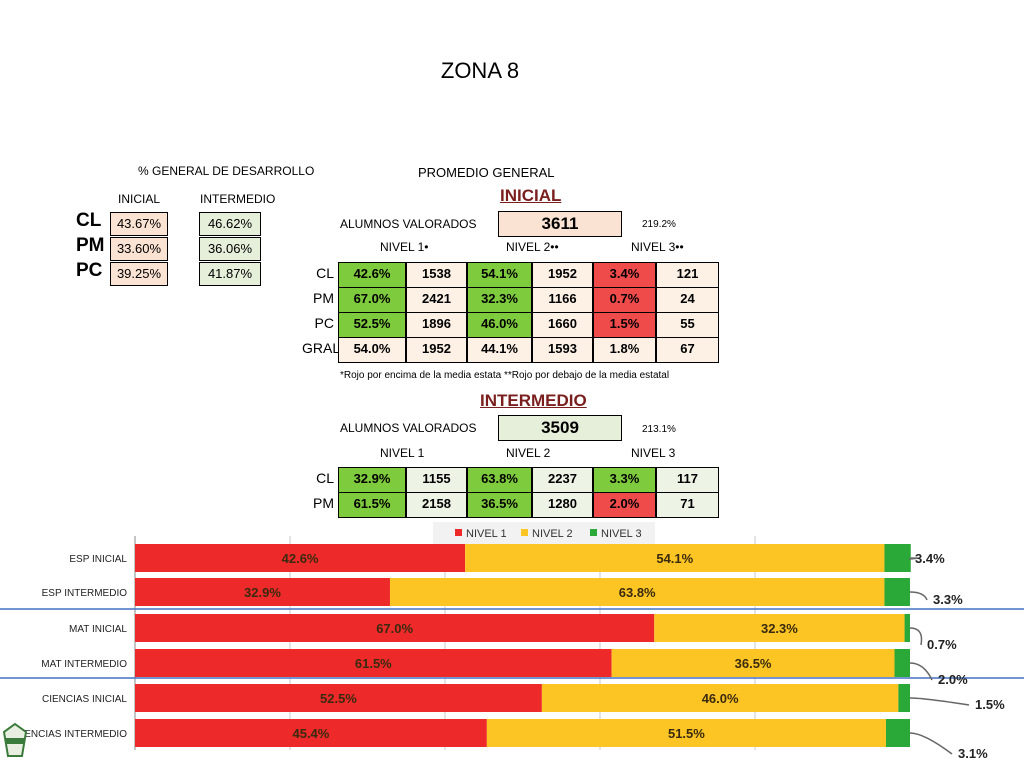 This screenshot has height=768, width=1024. I want to click on inicial-row-label: CL, so click(325, 273).